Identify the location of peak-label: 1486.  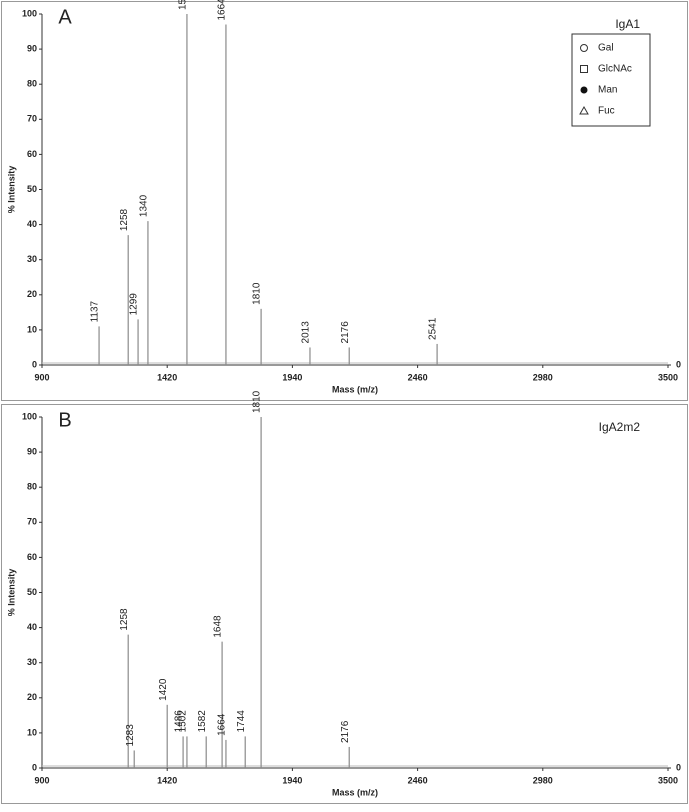
(179, 721).